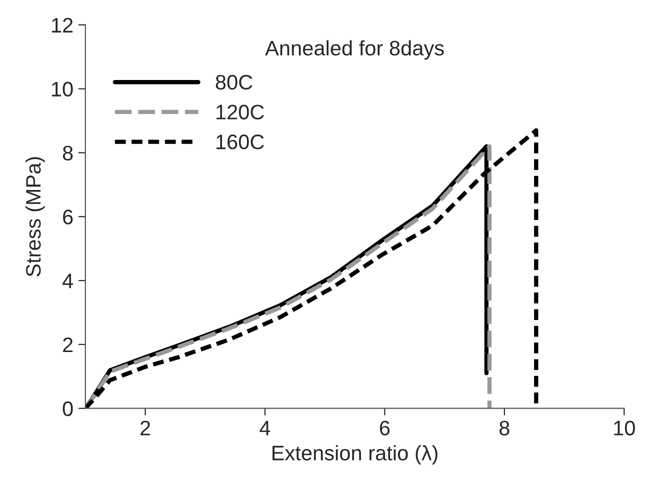 The width and height of the screenshot is (657, 498). What do you see at coordinates (67, 408) in the screenshot?
I see `y-tick-label: 0` at bounding box center [67, 408].